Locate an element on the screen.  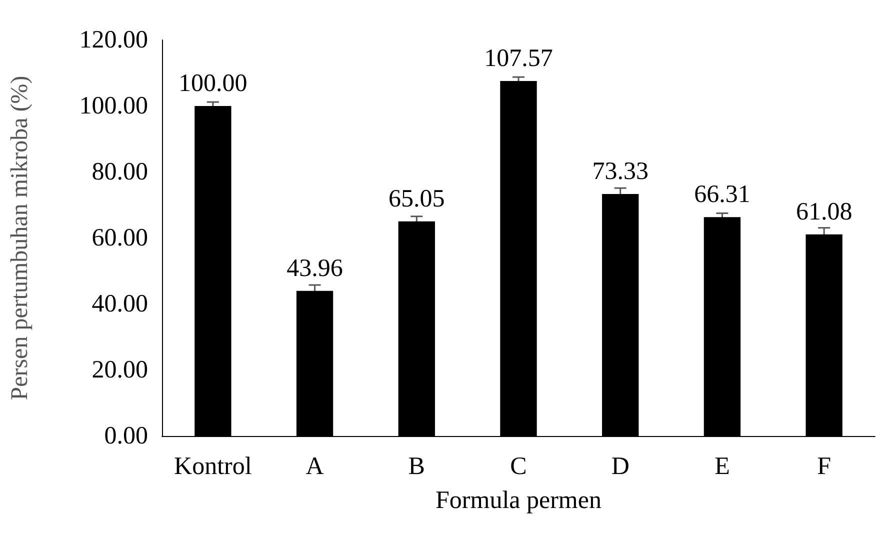
x-tick-label: F is located at coordinates (824, 466).